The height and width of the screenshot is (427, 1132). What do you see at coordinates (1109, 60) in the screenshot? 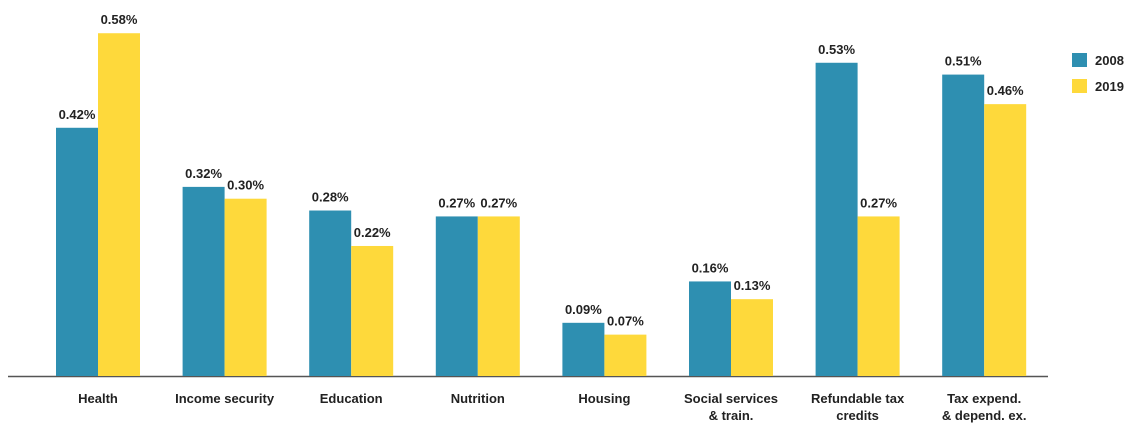
I see `legend-label: 2008` at bounding box center [1109, 60].